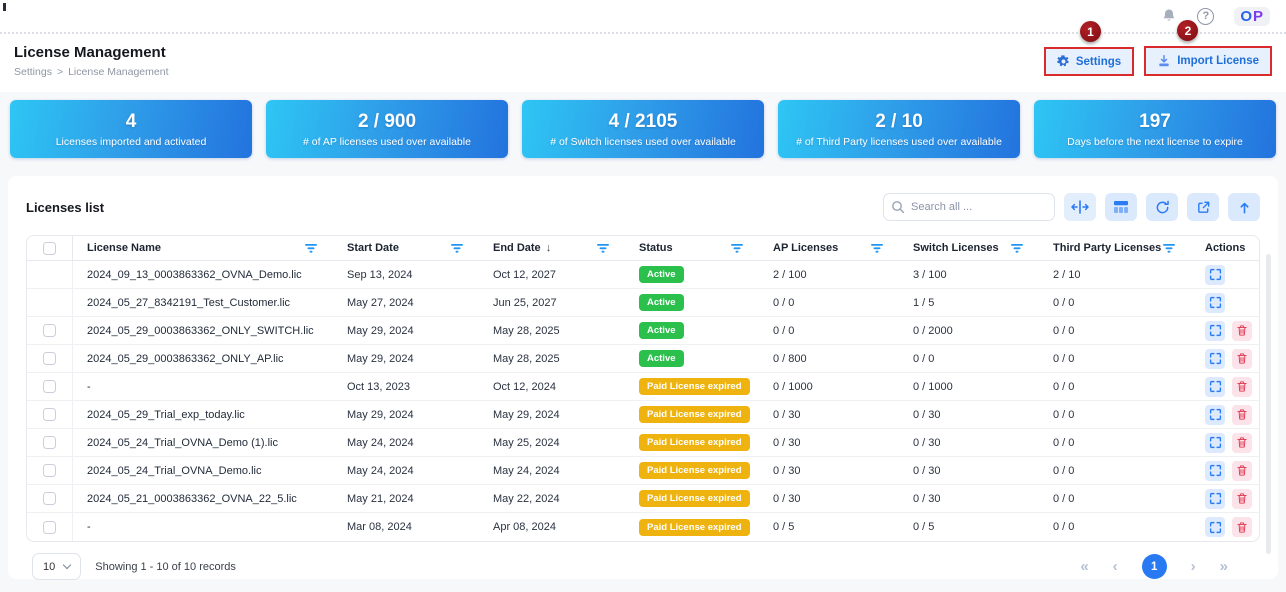  What do you see at coordinates (924, 527) in the screenshot?
I see `switch-licenses-cell: 0 / 5` at bounding box center [924, 527].